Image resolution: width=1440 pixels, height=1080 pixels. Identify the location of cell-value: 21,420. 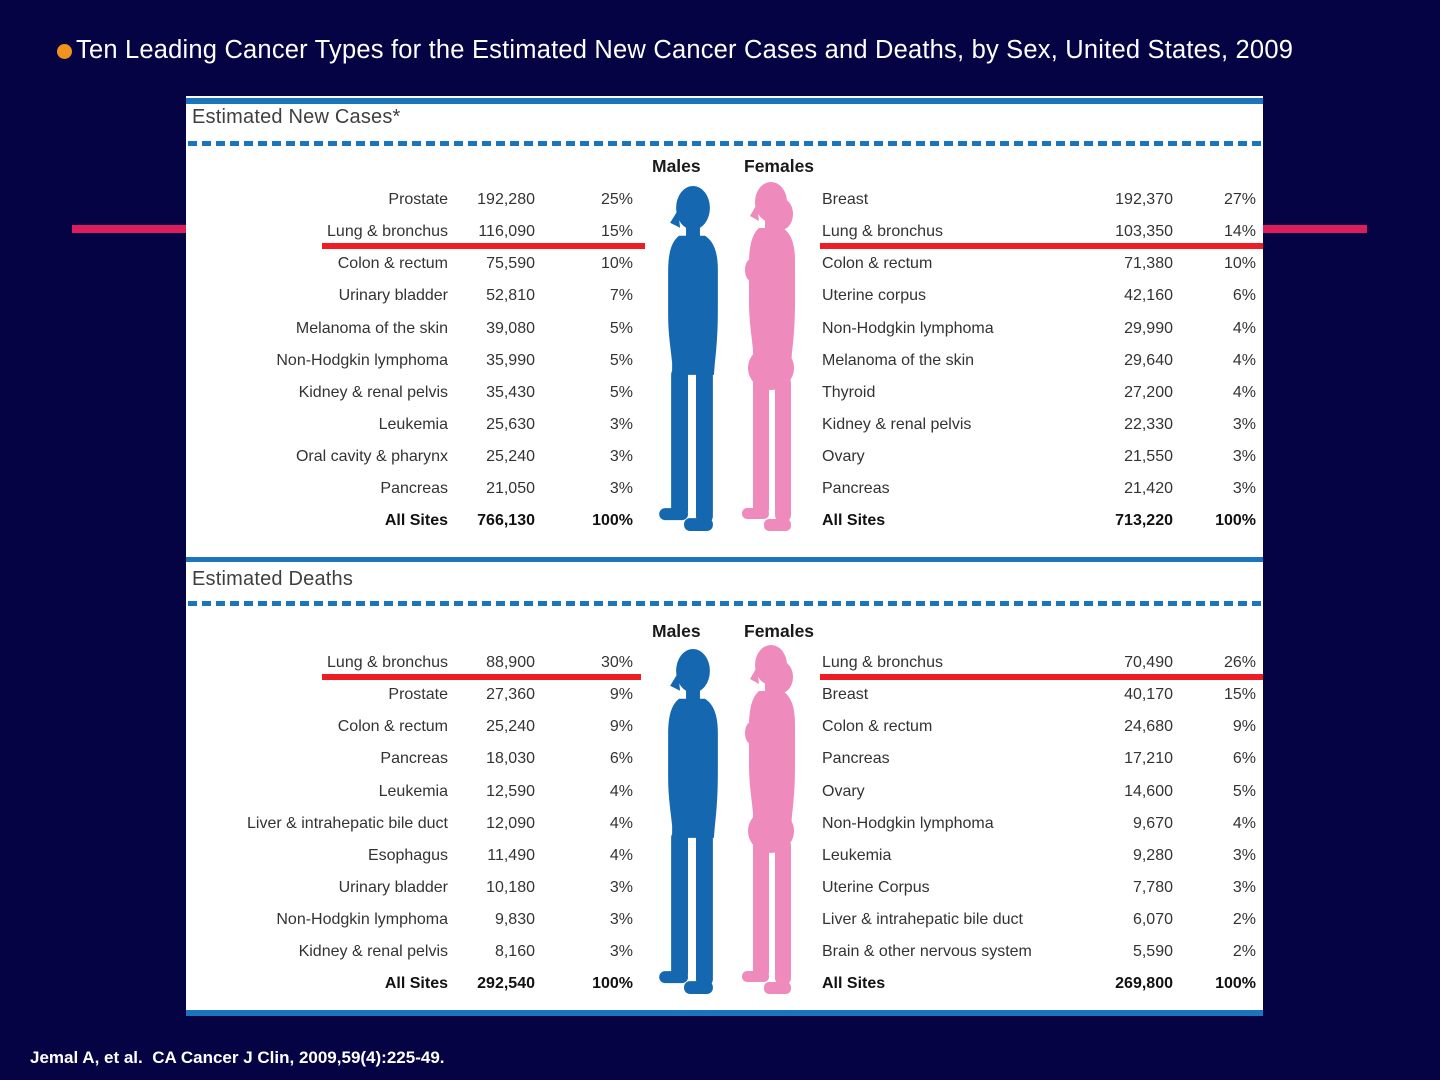
(1148, 489).